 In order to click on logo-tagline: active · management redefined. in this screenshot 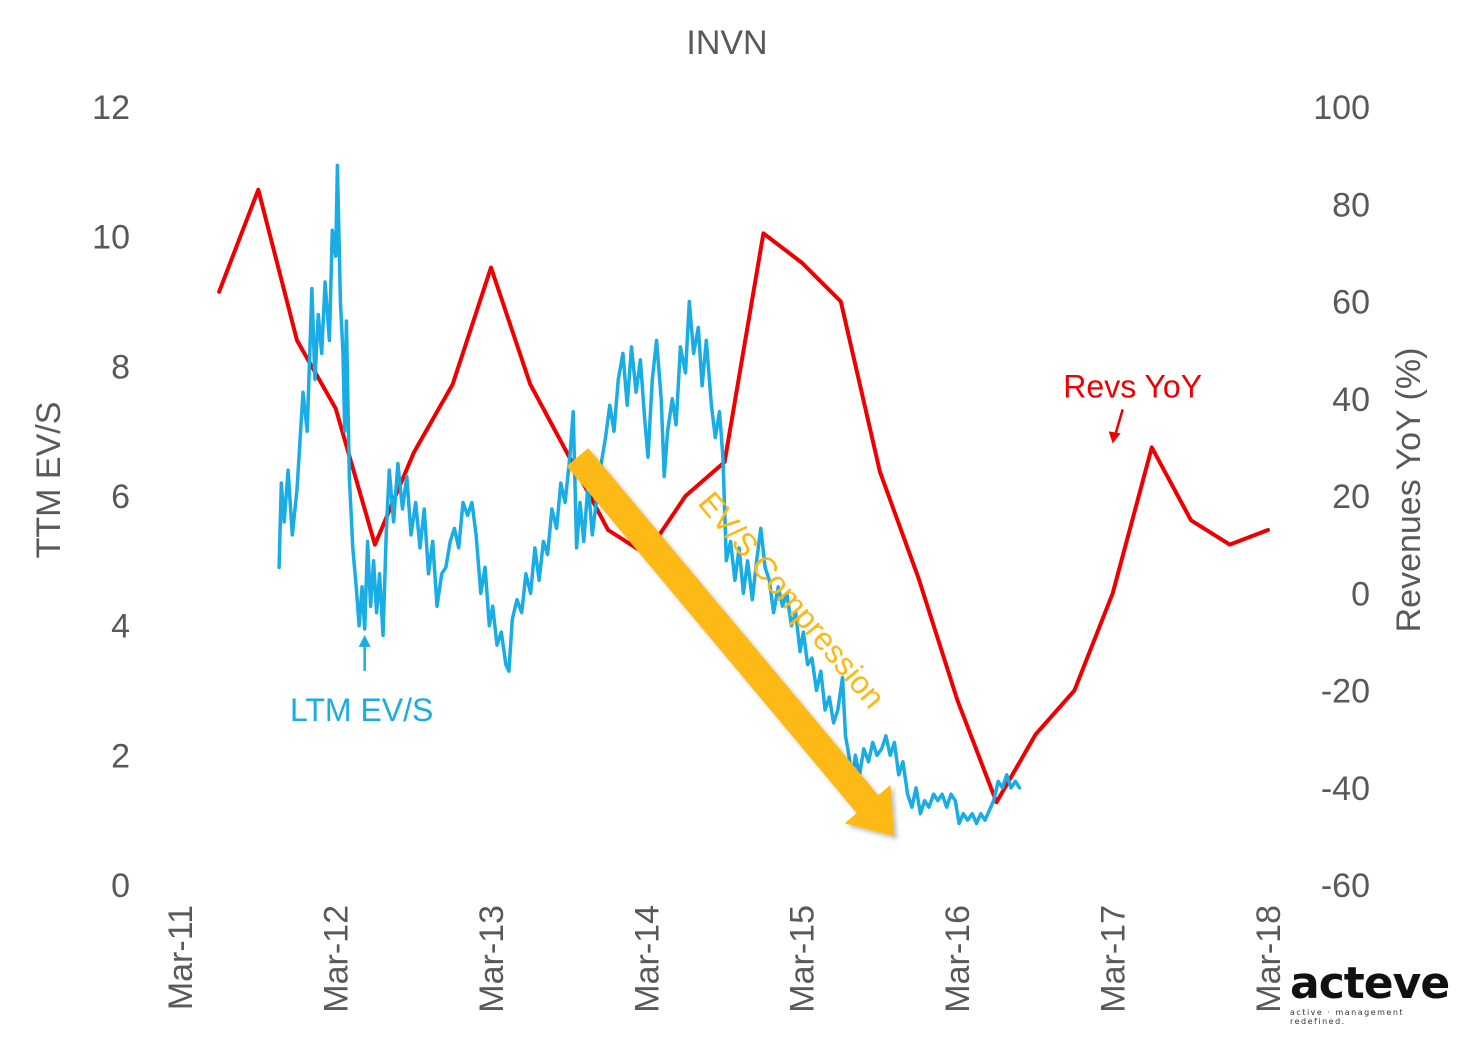, I will do `click(1347, 1017)`.